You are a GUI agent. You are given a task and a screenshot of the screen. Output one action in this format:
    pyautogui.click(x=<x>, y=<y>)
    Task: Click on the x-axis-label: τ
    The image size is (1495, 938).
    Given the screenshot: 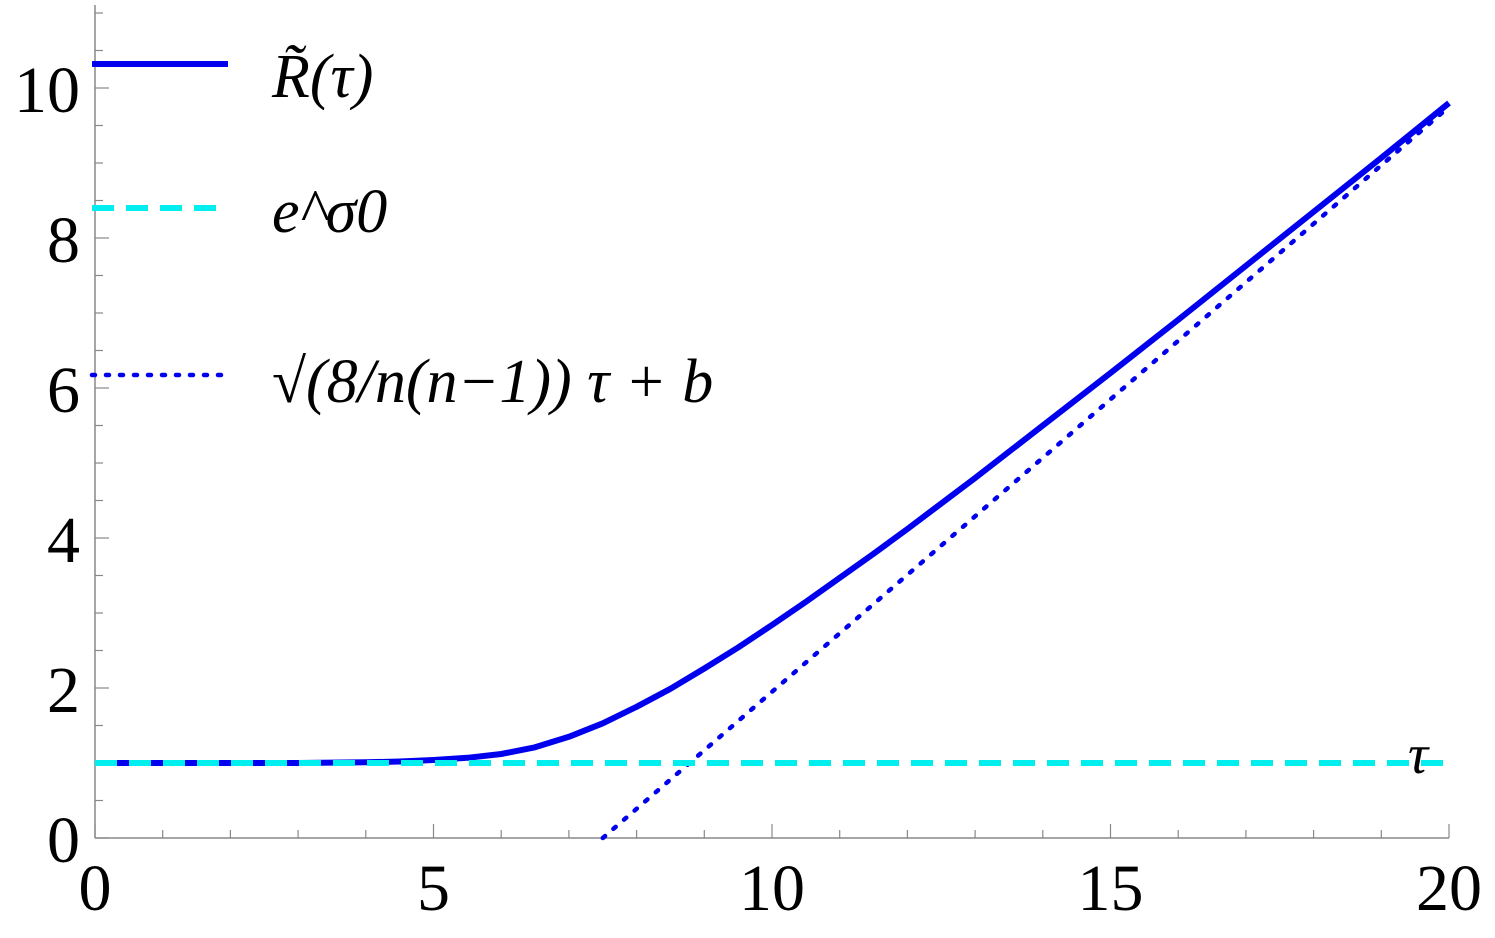 What is the action you would take?
    pyautogui.click(x=1419, y=755)
    